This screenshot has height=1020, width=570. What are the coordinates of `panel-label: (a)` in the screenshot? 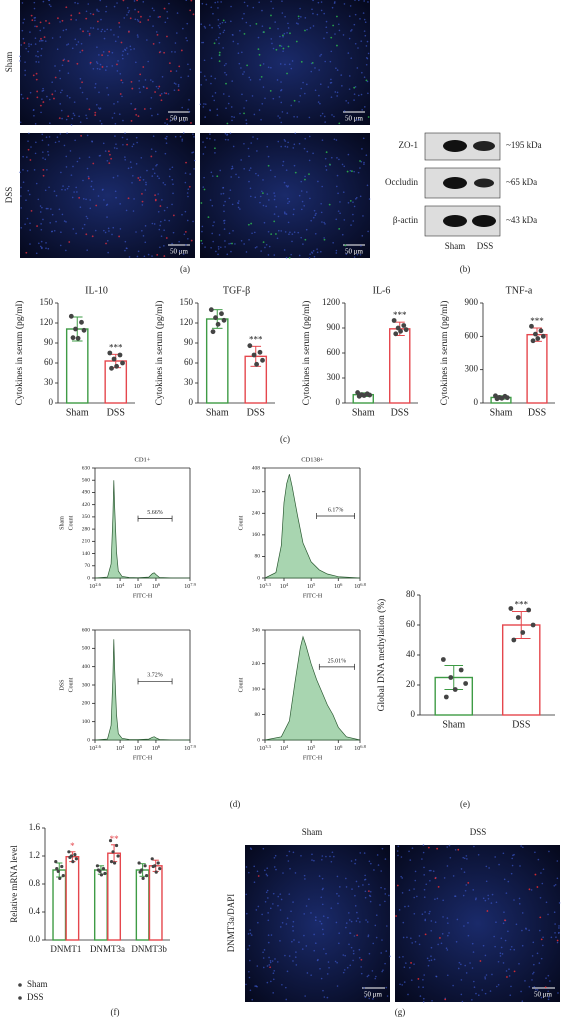 It's located at (185, 269).